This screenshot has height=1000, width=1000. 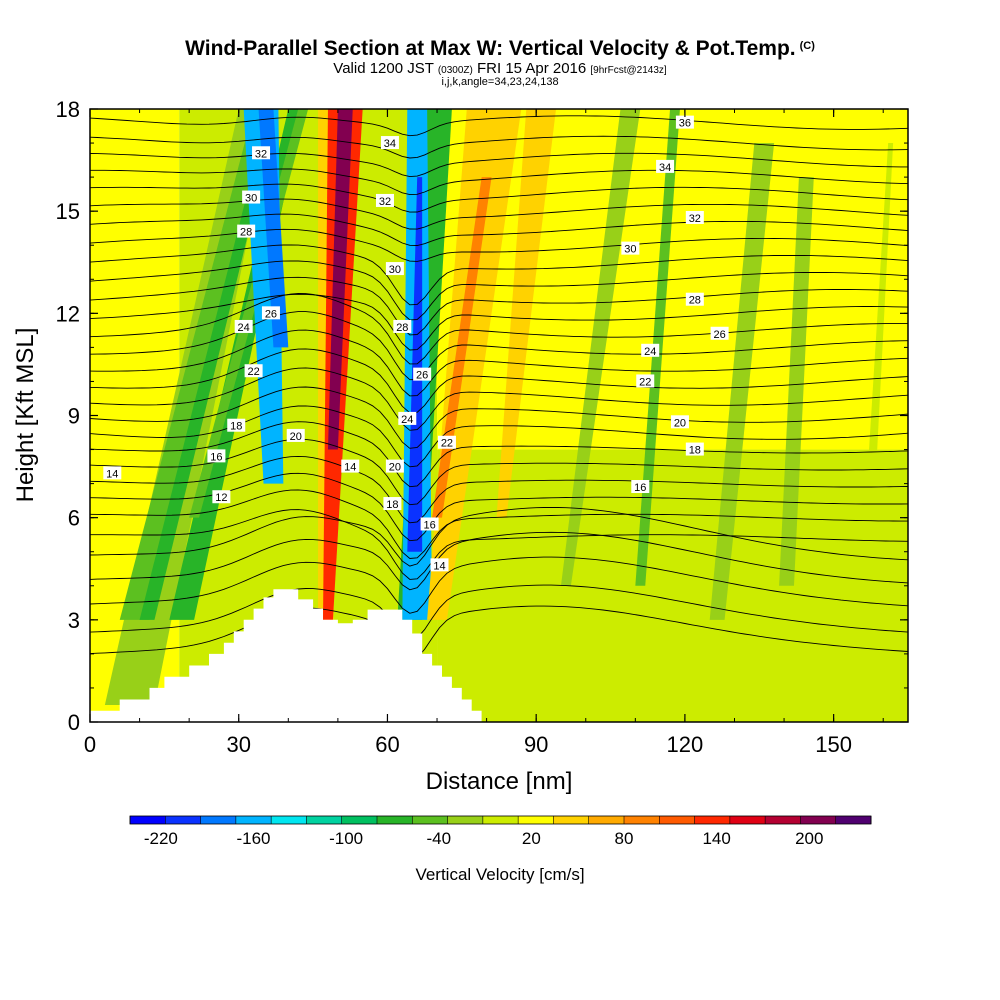 I want to click on colorbar-tick-label: 140, so click(x=716, y=838).